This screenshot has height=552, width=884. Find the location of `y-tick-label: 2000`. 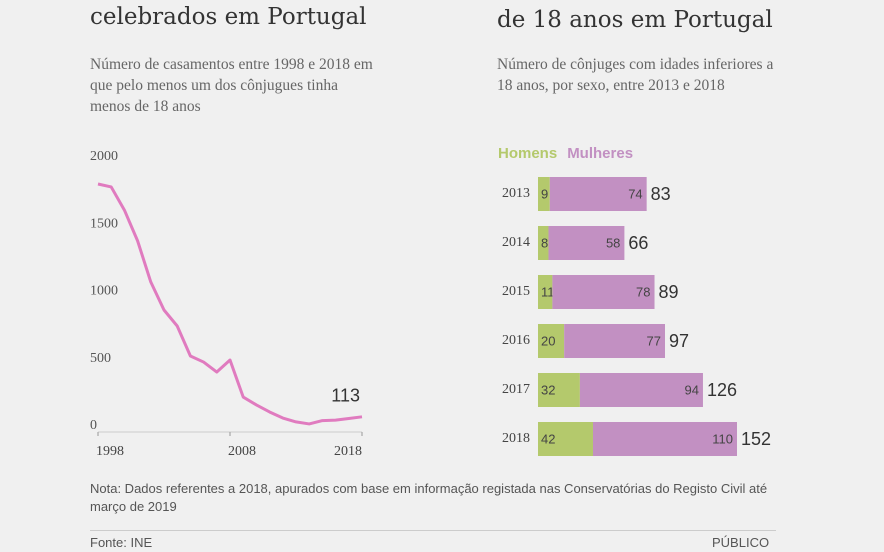

y-tick-label: 2000 is located at coordinates (104, 156).